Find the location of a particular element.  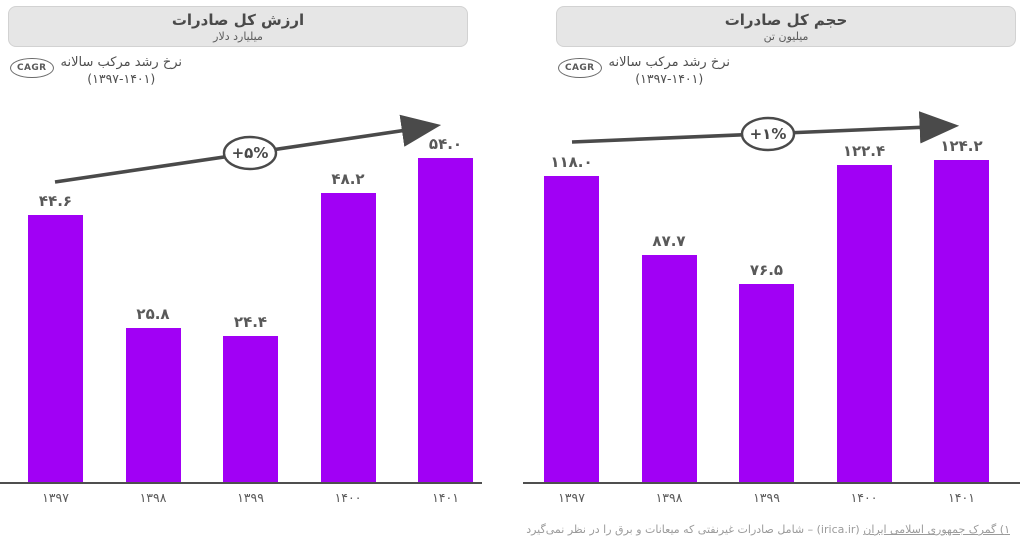

bar-slot: ۷۶.۵ is located at coordinates (766, 368).